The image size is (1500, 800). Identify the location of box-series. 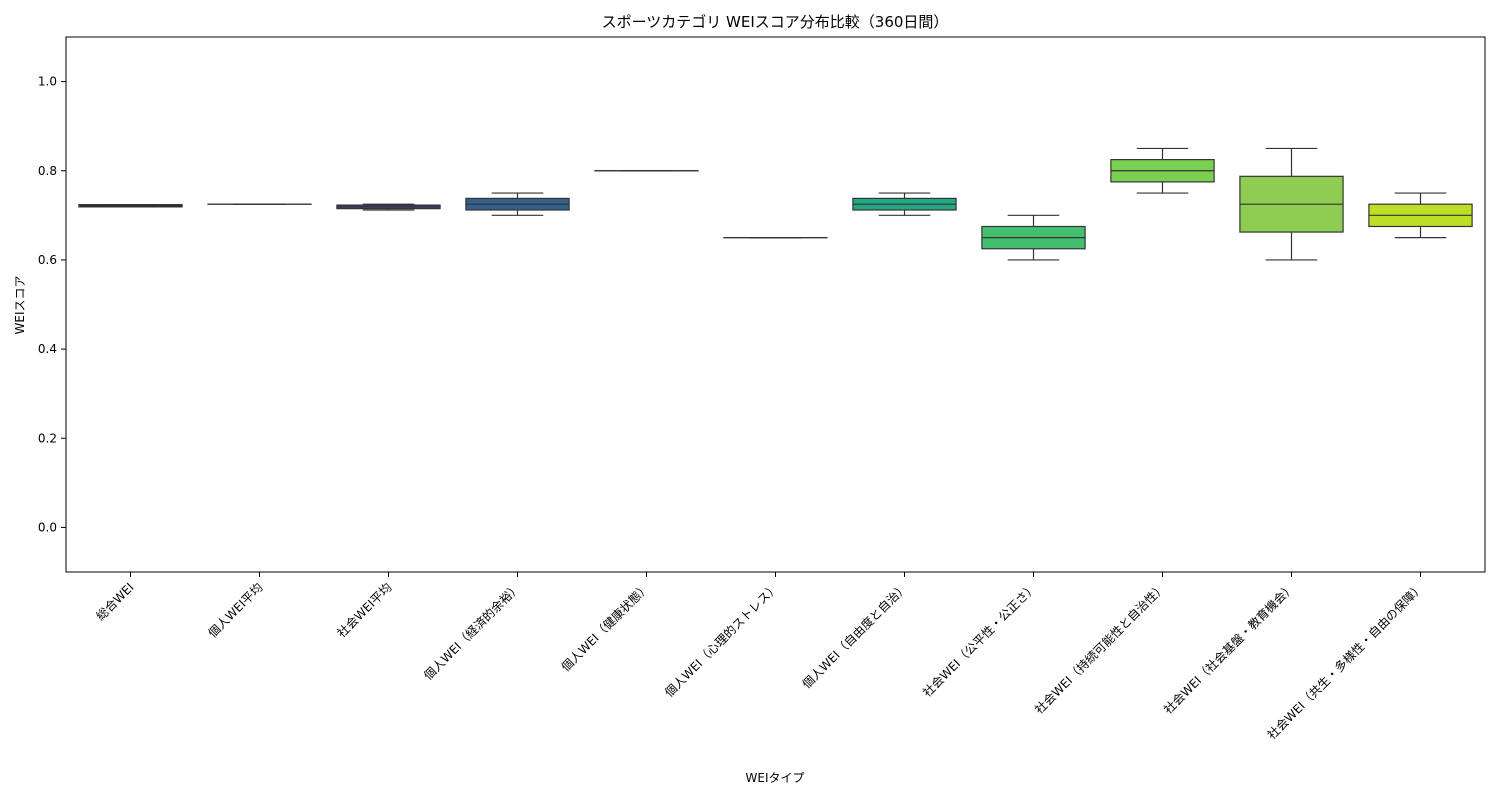
(775, 204).